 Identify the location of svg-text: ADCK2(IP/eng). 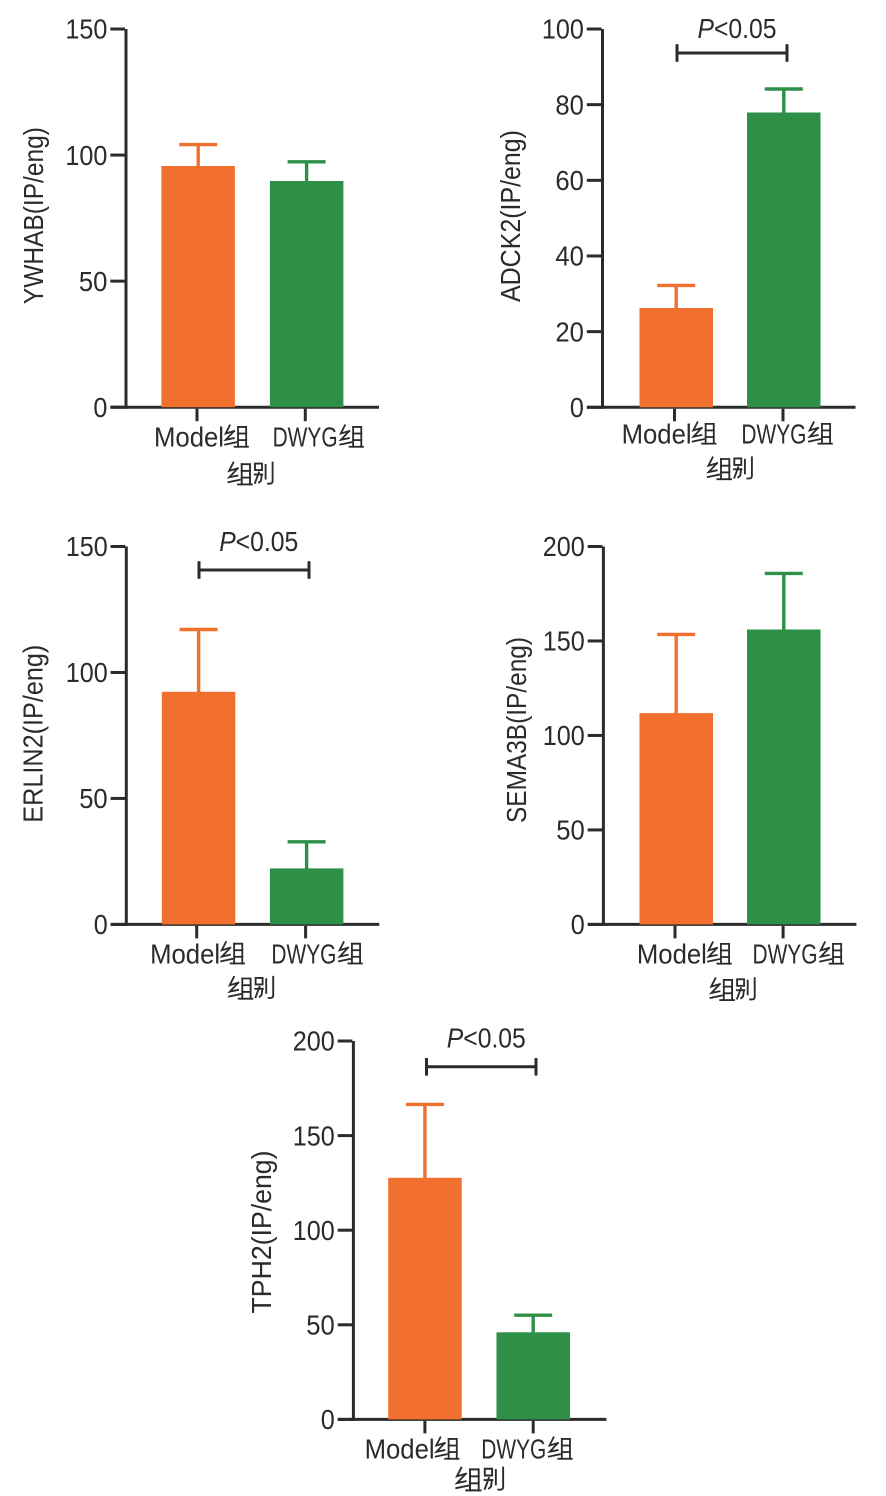
(510, 216).